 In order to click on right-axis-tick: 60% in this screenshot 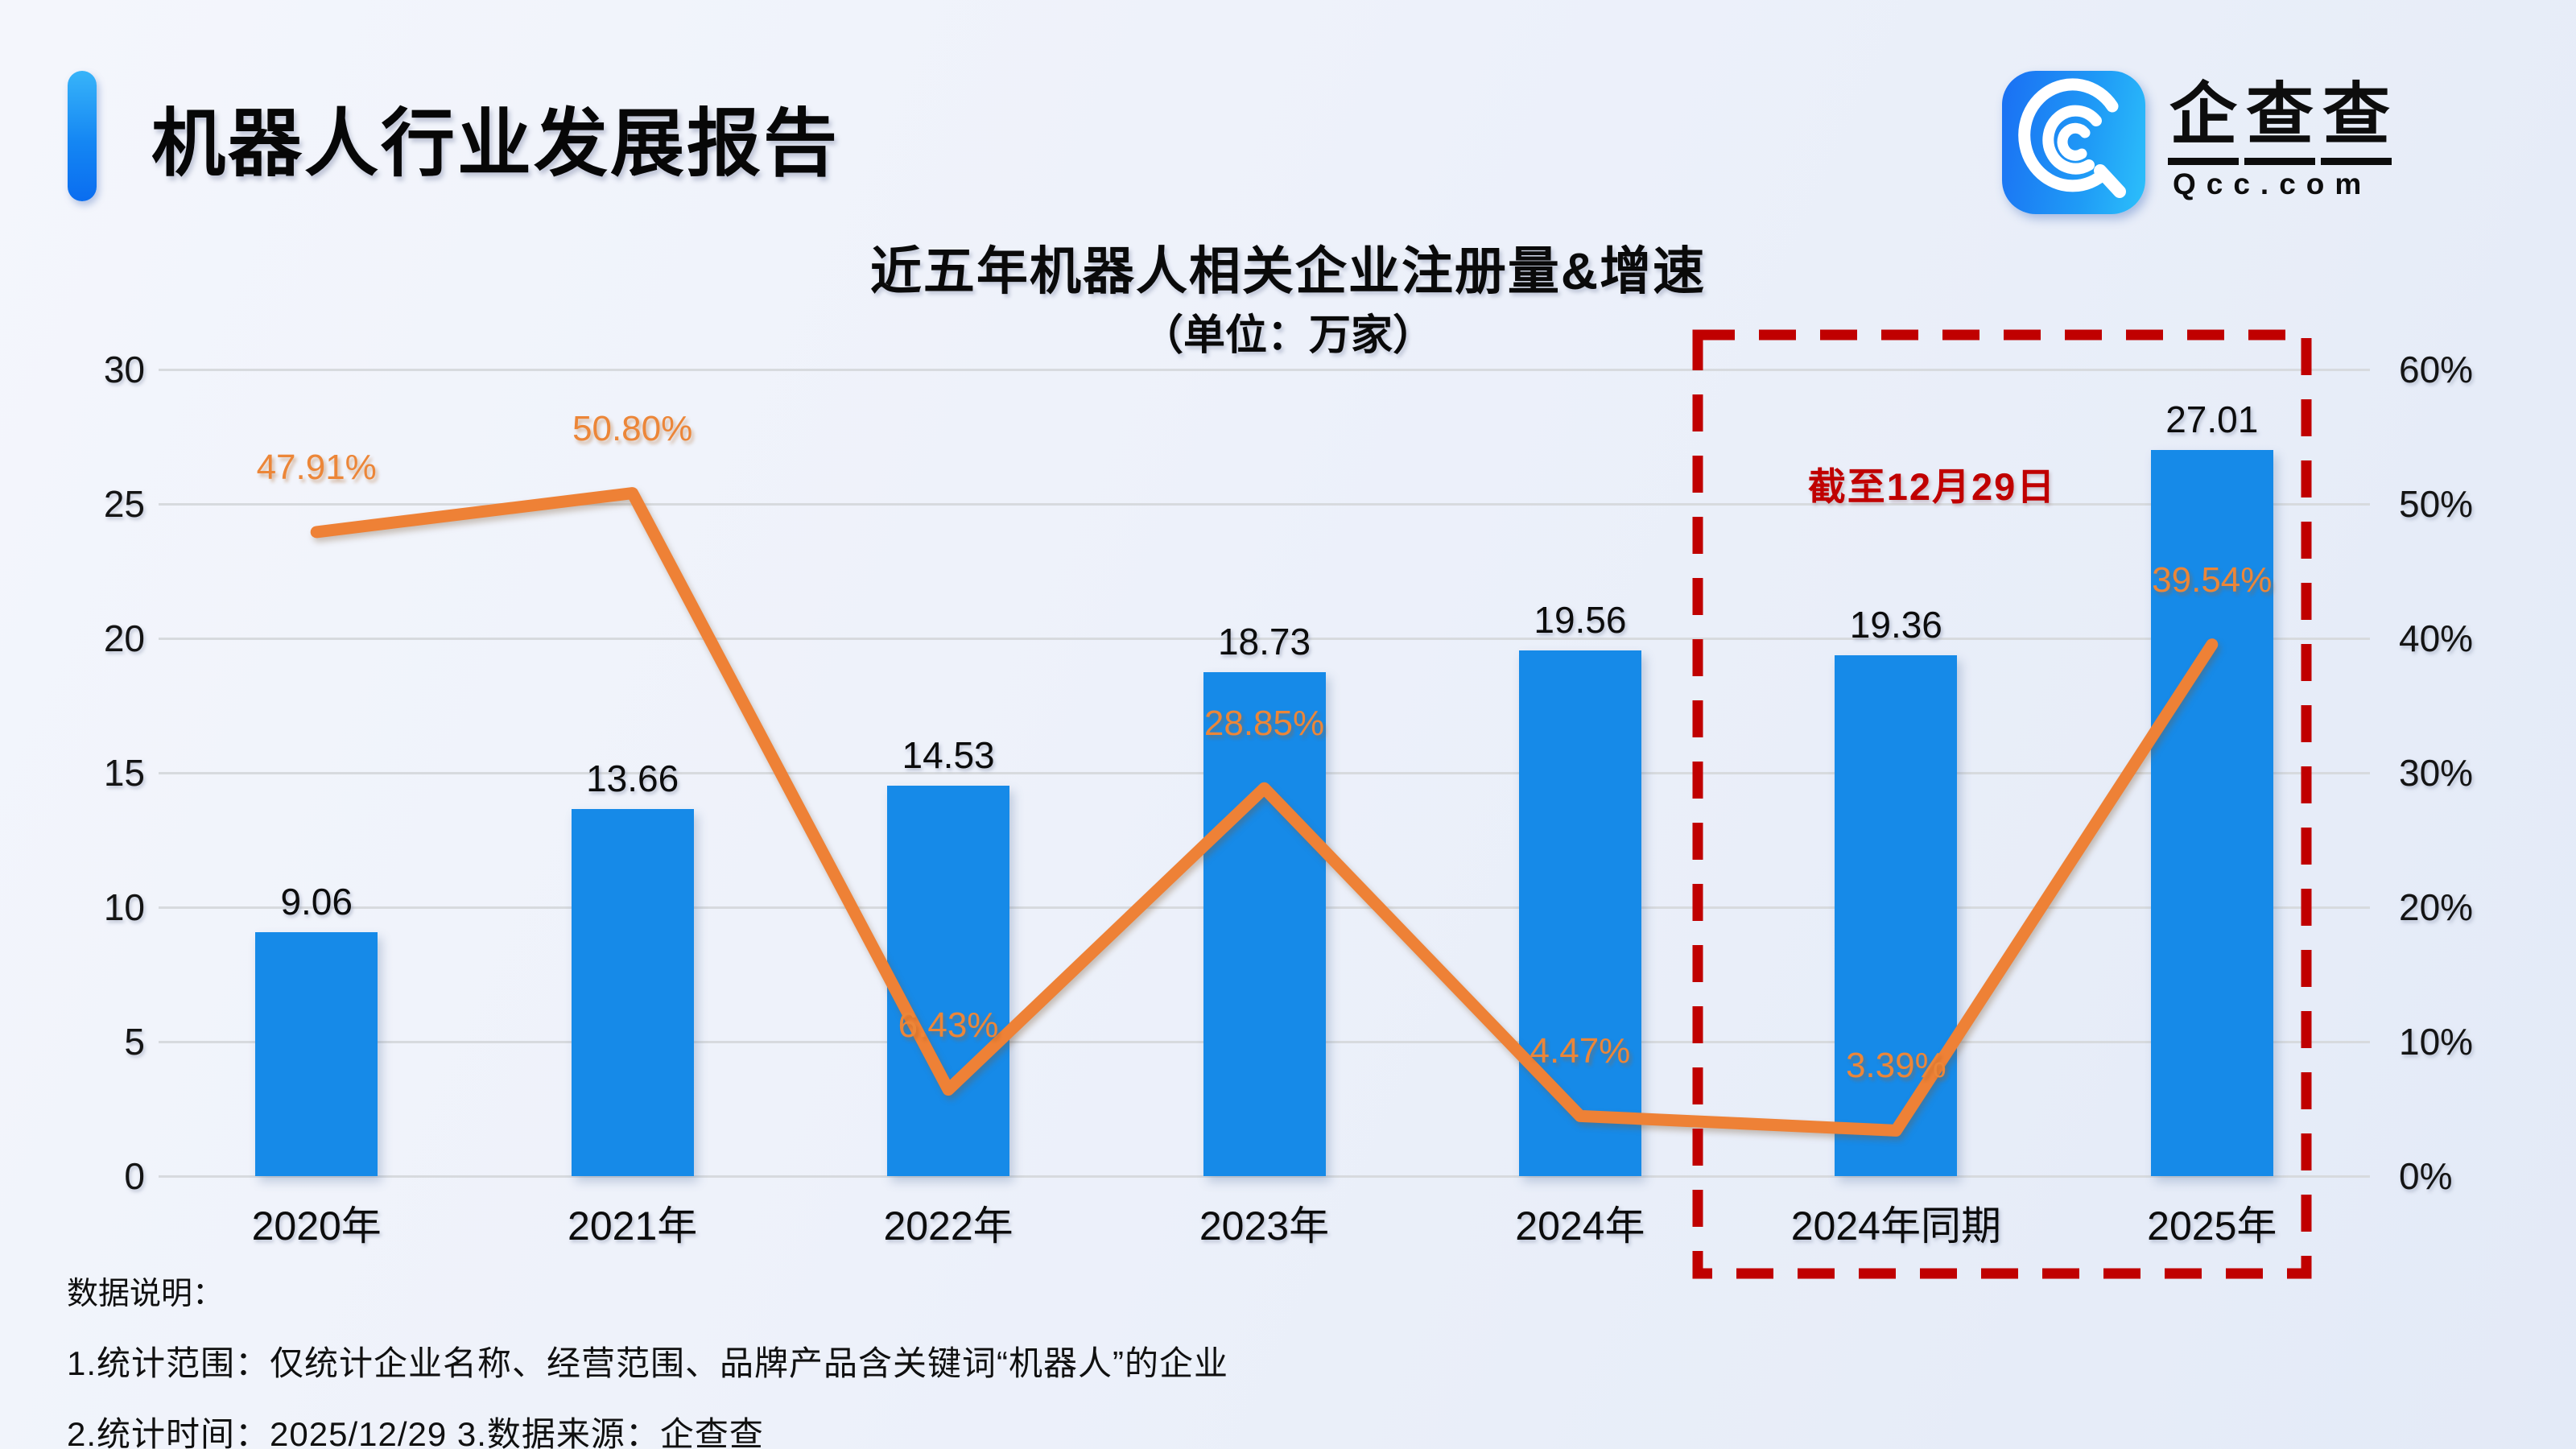, I will do `click(2436, 369)`.